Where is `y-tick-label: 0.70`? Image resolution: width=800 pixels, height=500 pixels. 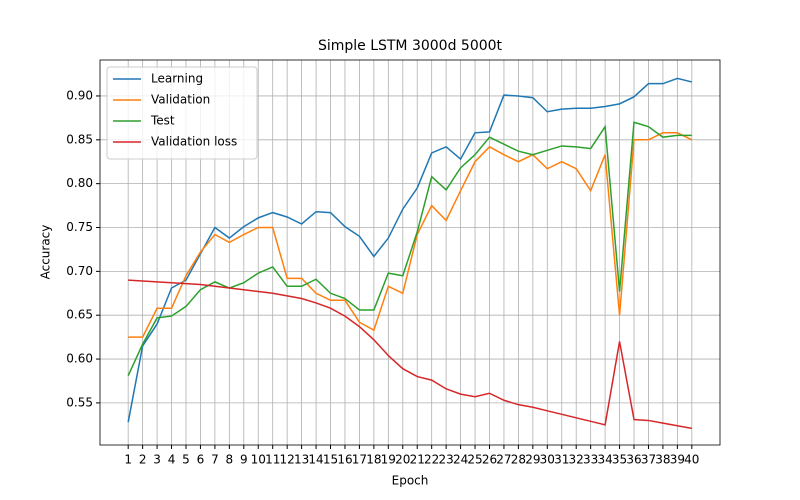
y-tick-label: 0.70 is located at coordinates (79, 271).